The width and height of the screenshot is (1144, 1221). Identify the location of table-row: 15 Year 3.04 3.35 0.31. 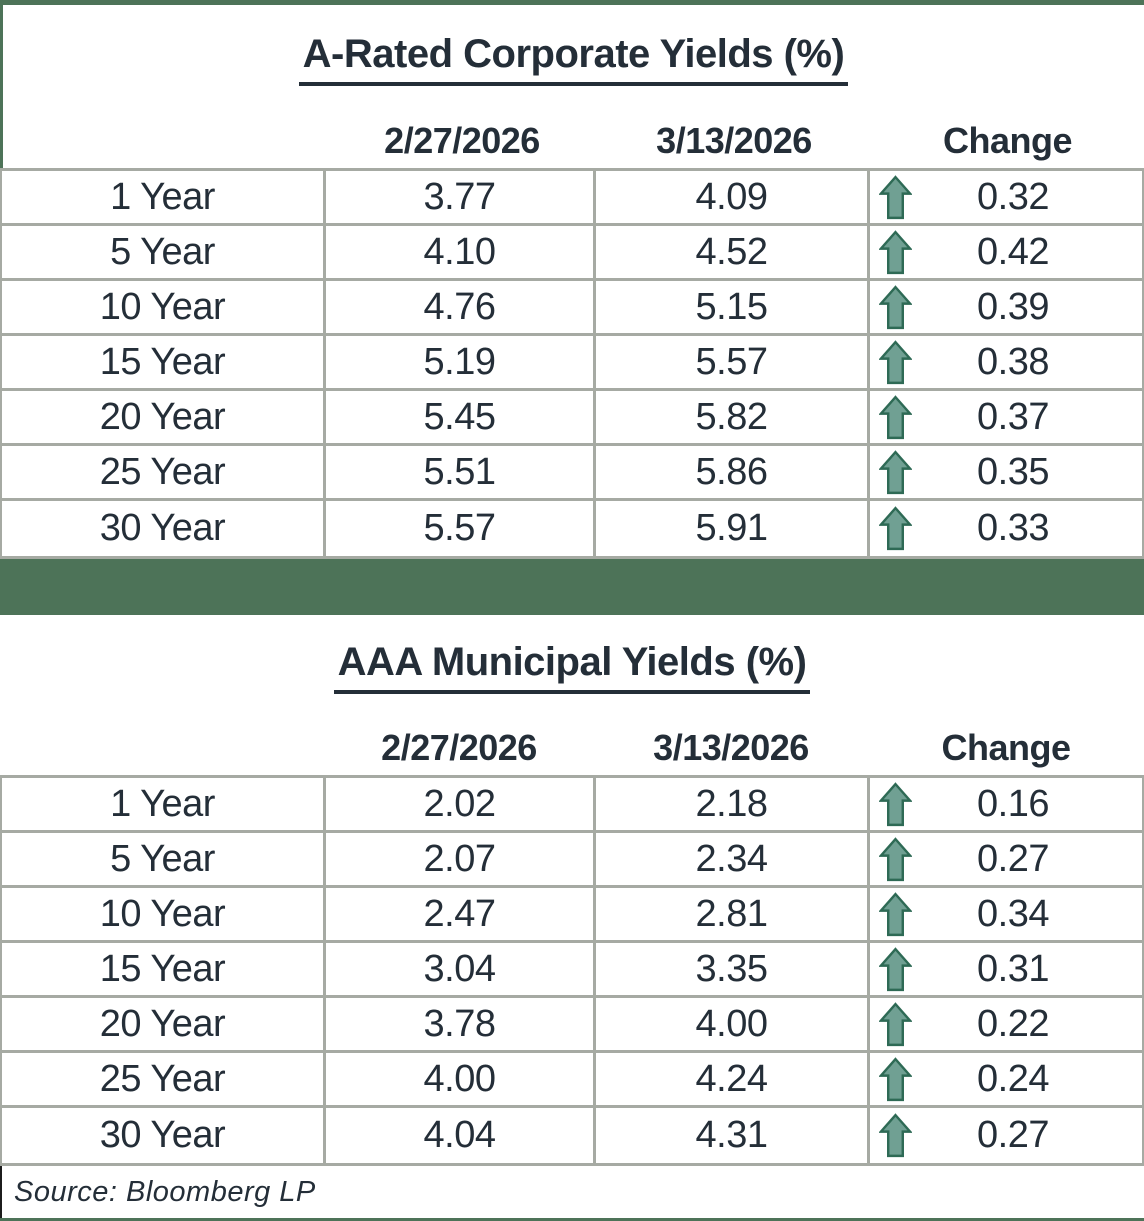
(572, 970).